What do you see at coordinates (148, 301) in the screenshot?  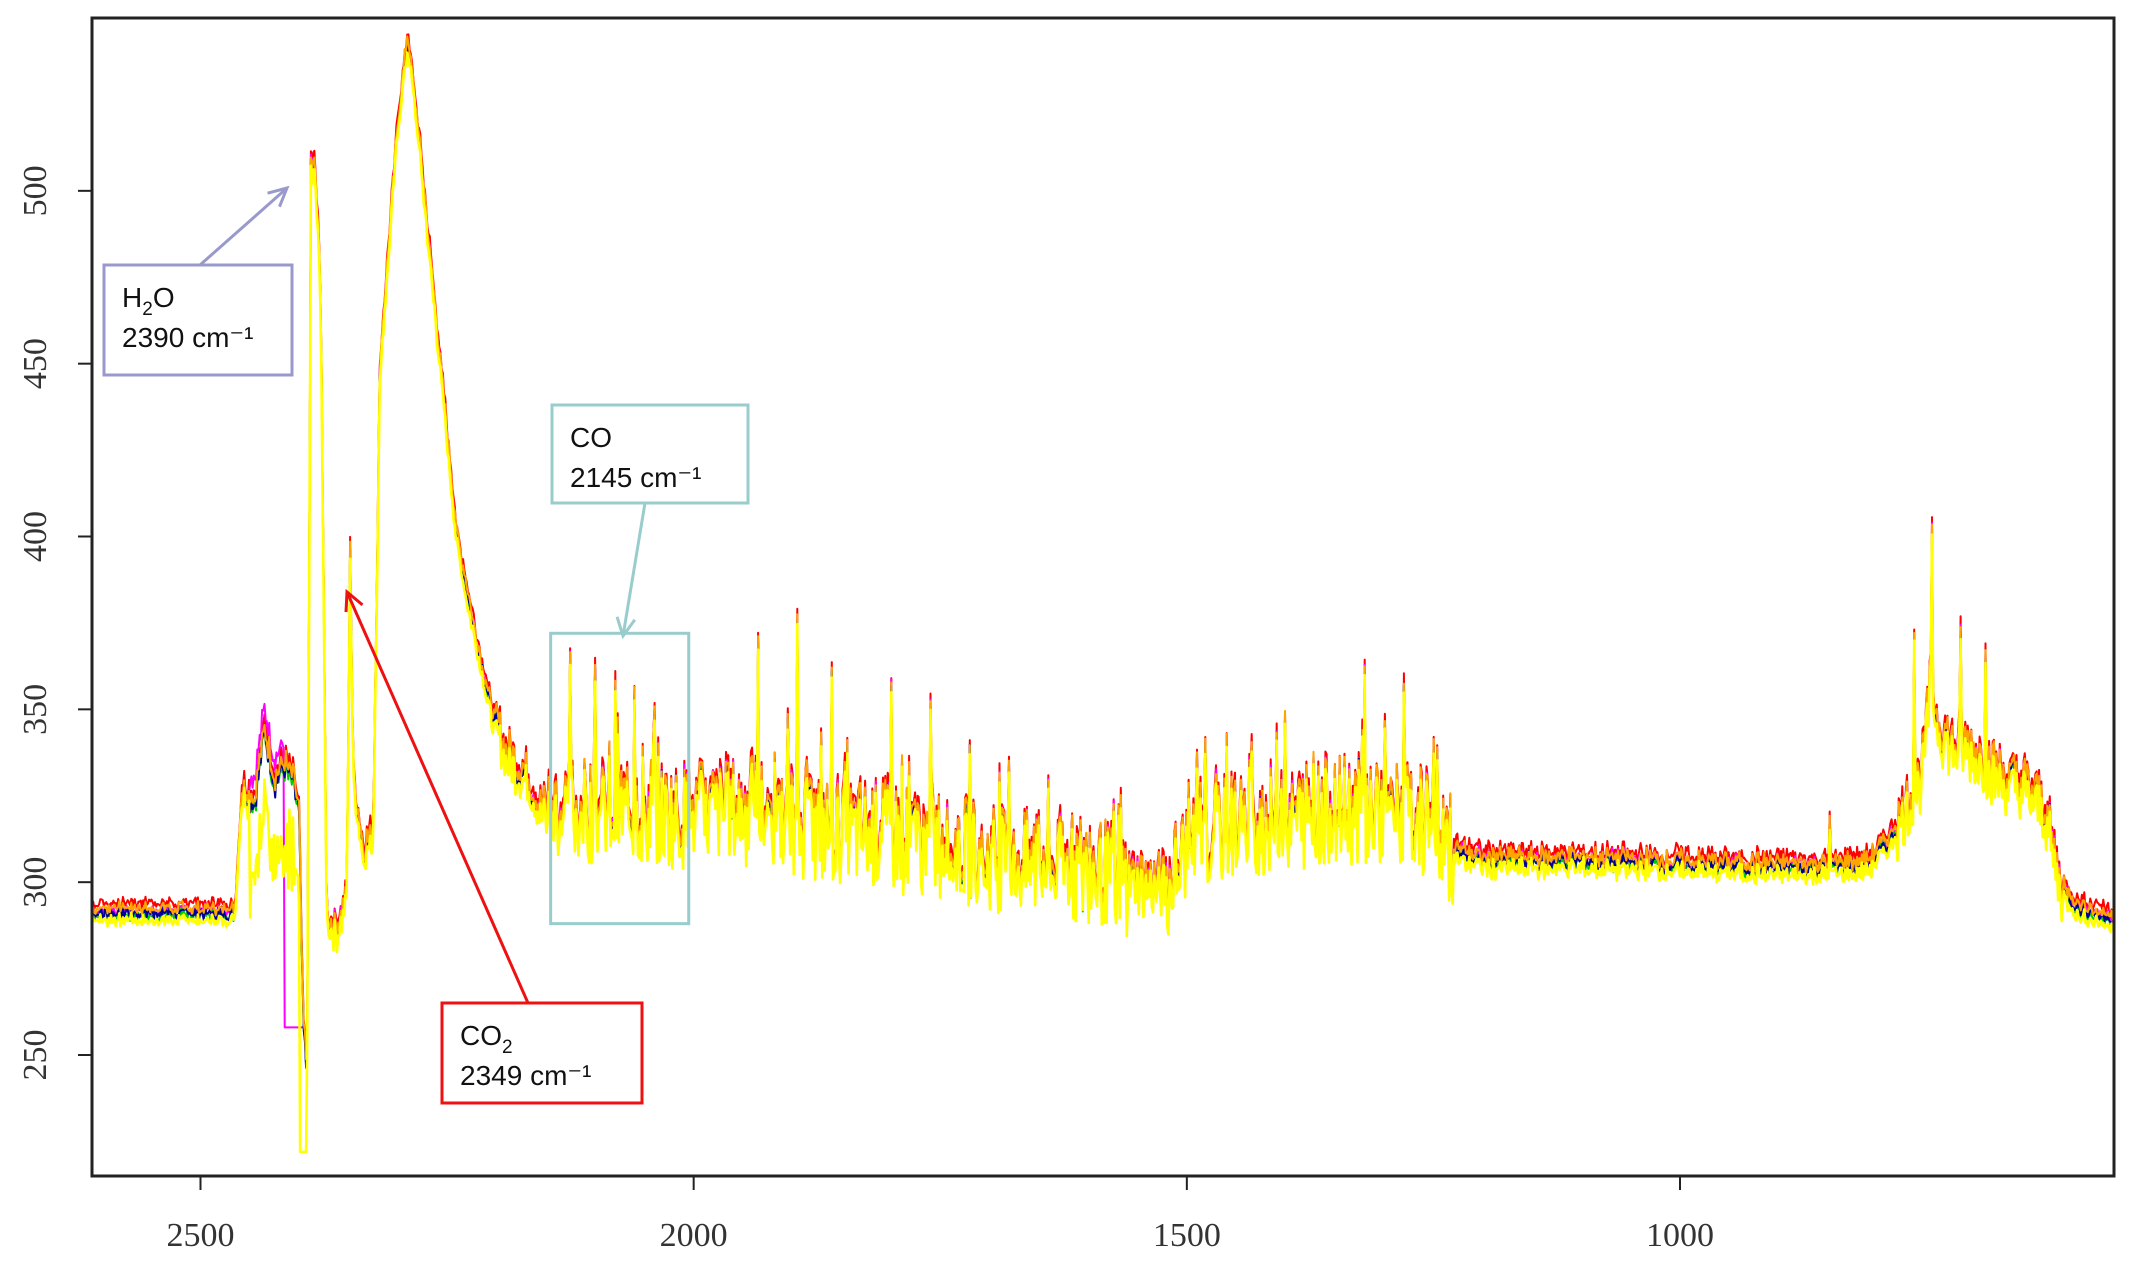 I see `annotation-molecule: H2O` at bounding box center [148, 301].